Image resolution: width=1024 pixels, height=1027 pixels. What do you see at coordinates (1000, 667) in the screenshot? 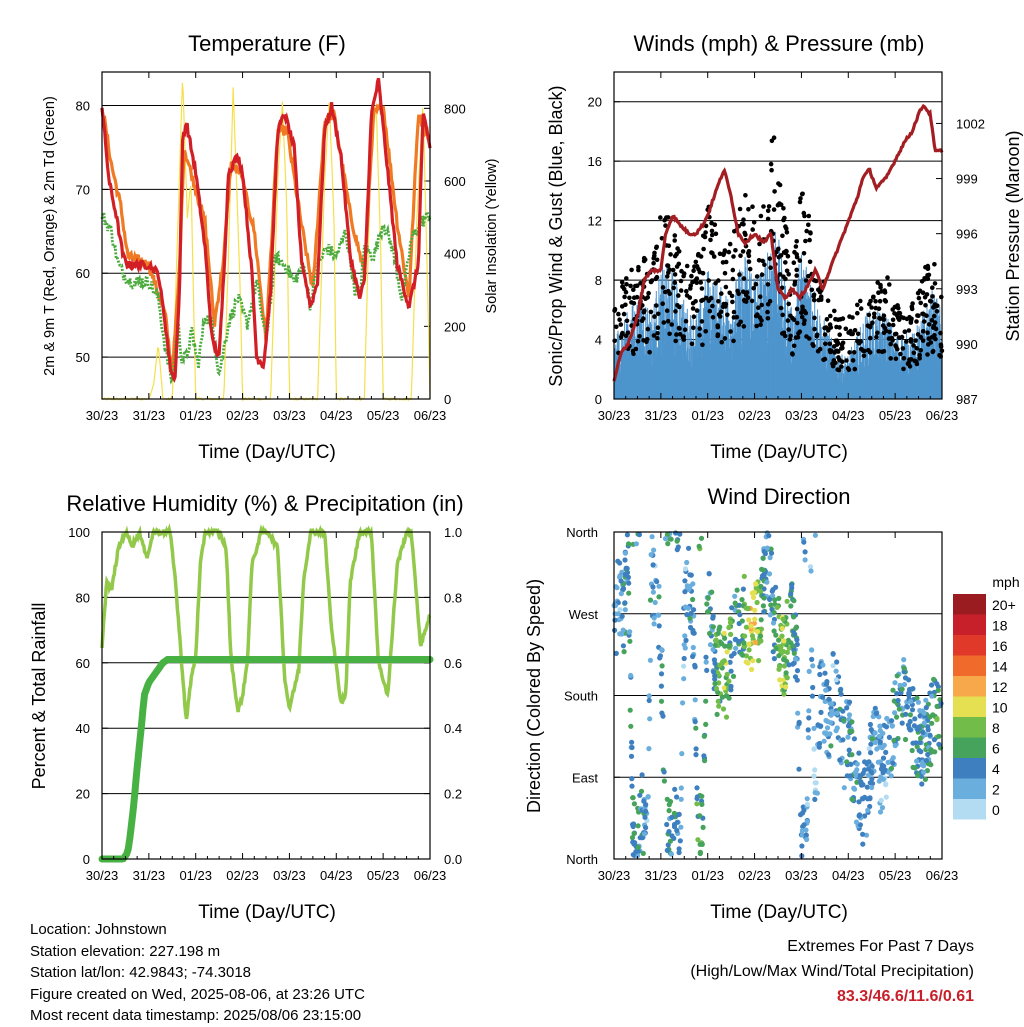
I see `colorbar-label: 14` at bounding box center [1000, 667].